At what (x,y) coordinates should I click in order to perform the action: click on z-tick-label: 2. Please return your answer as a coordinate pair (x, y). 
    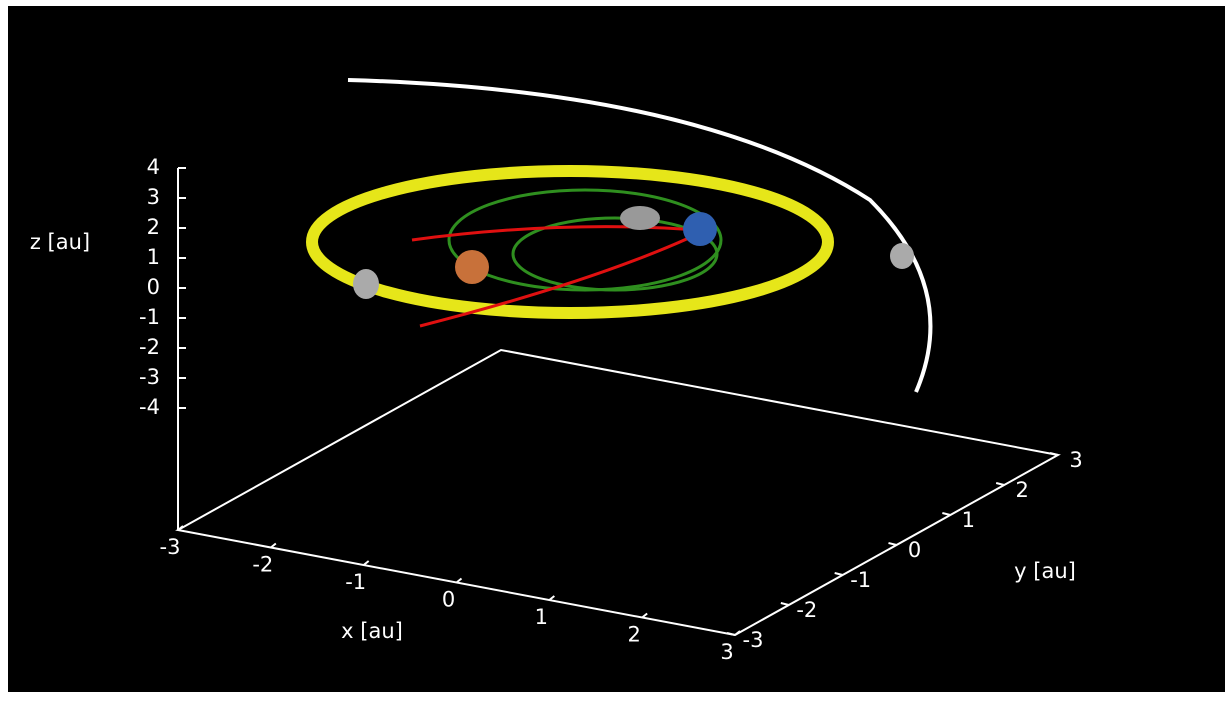
    Looking at the image, I should click on (153, 227).